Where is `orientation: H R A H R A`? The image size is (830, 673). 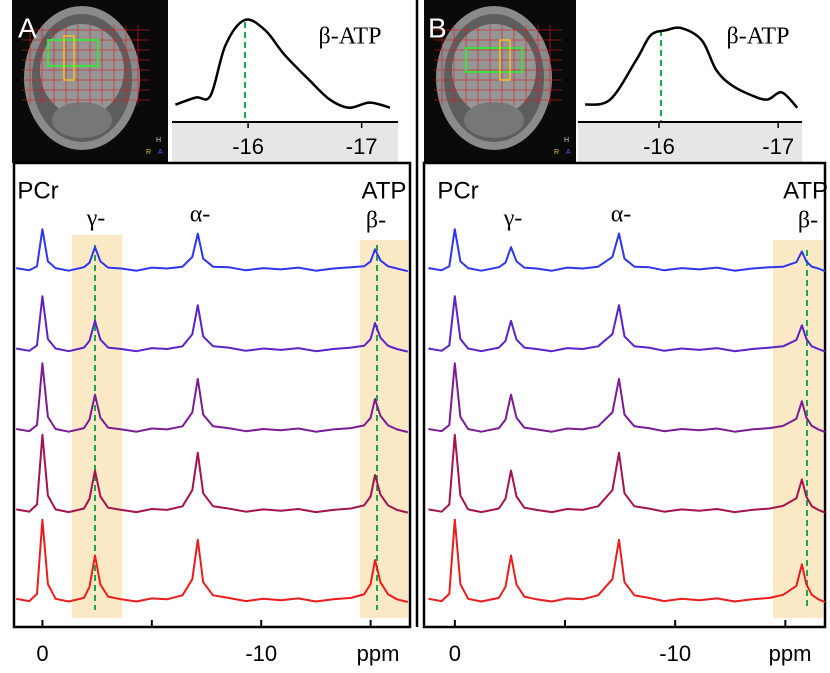
orientation: H R A H R A is located at coordinates (358, 146).